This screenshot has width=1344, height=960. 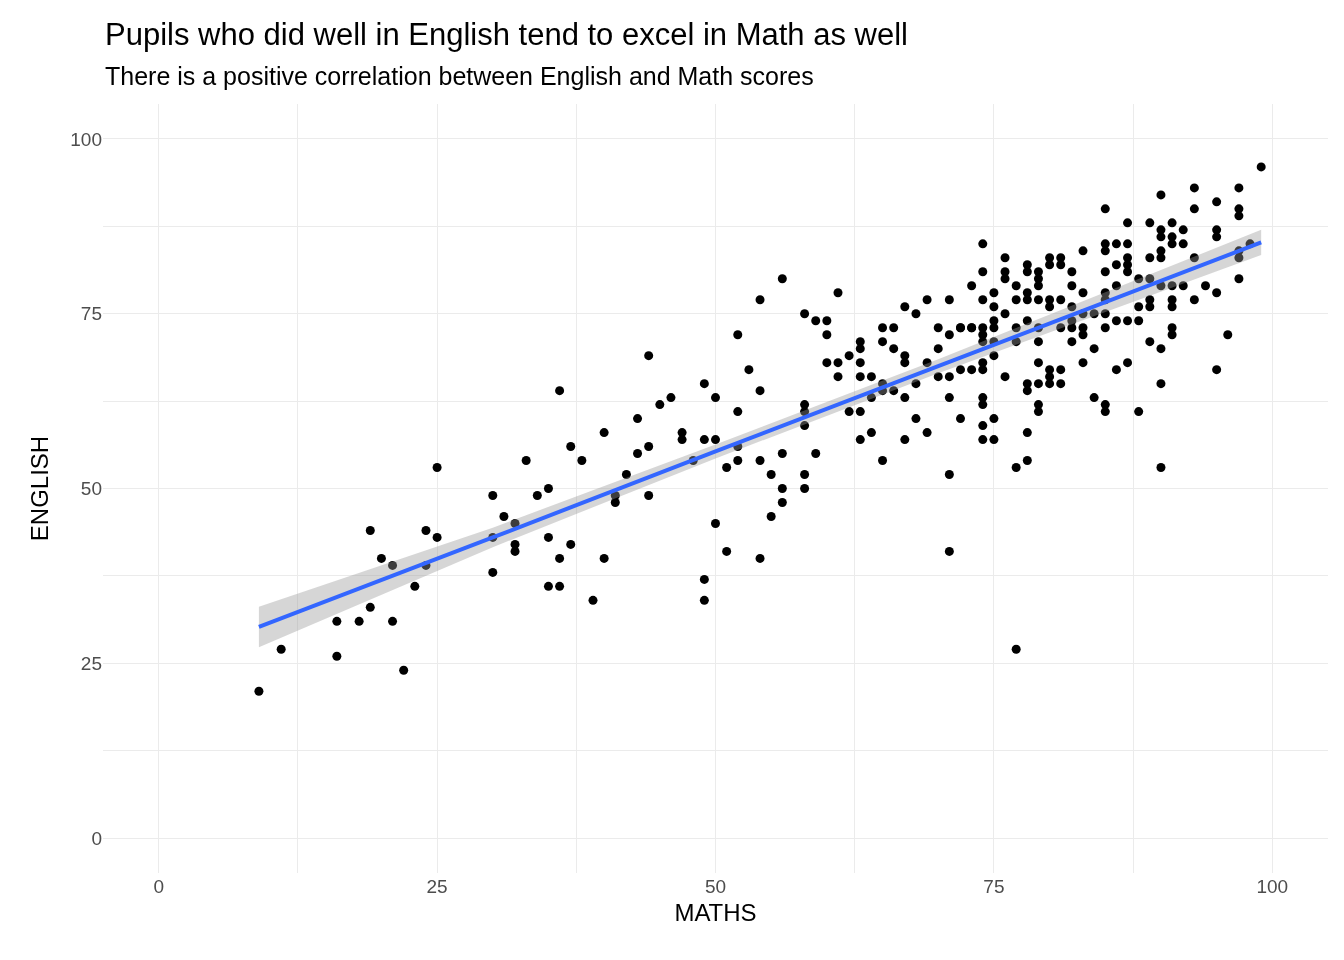 I want to click on y-tick-label: 100, so click(x=86, y=139).